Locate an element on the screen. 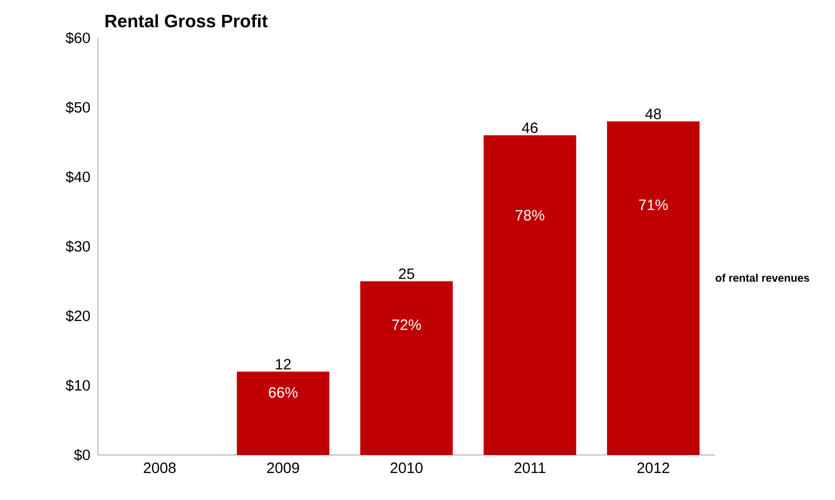 This screenshot has width=835, height=500. x-tick-label: 2011 is located at coordinates (530, 468).